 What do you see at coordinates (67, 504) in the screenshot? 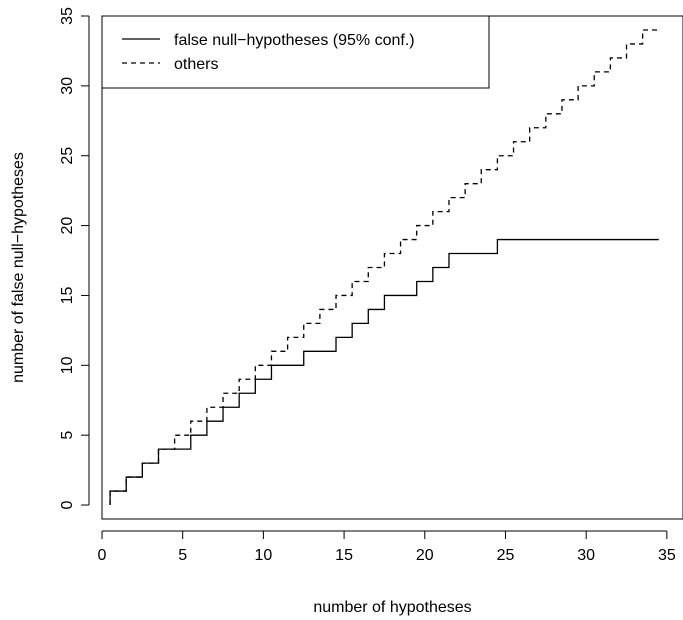
I see `y-tick-label: 0` at bounding box center [67, 504].